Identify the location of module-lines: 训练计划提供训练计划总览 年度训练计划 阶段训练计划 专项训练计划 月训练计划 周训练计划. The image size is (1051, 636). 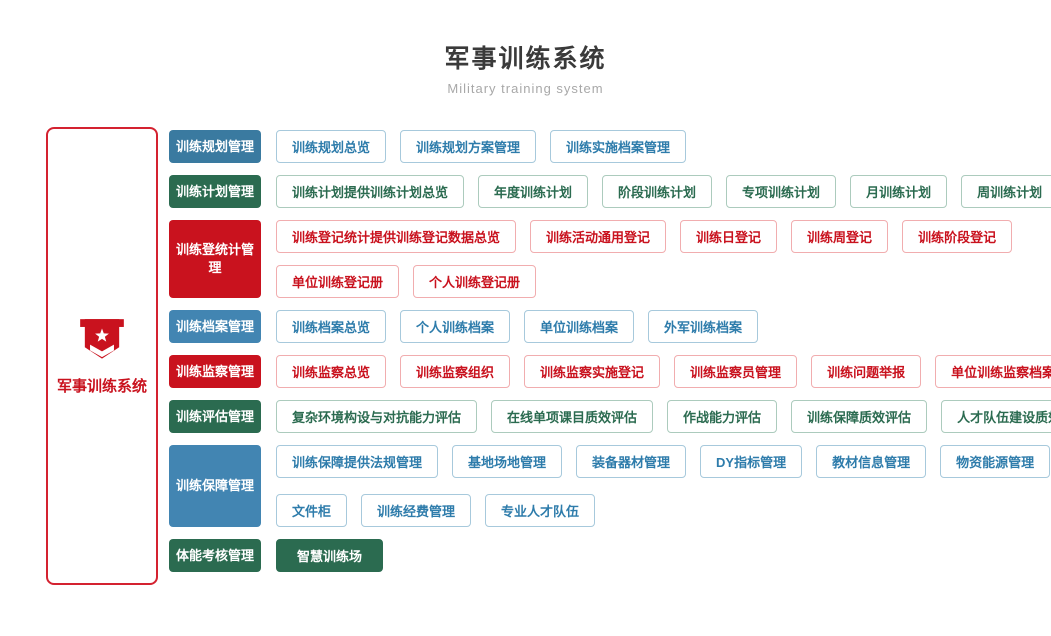
(663, 191).